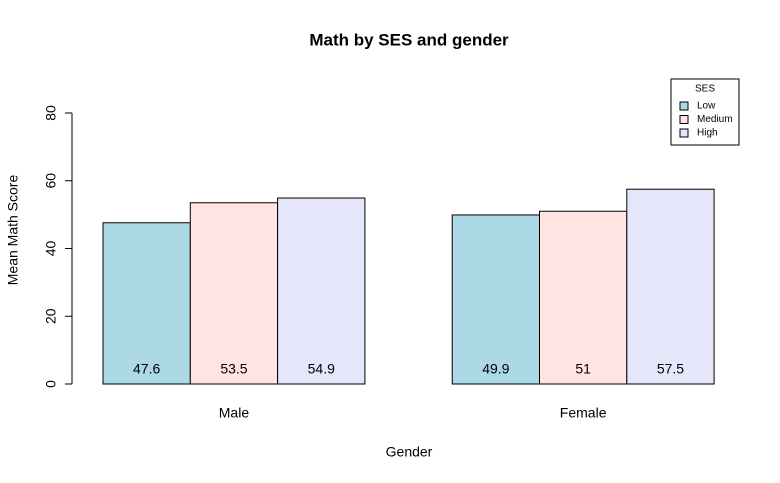 The height and width of the screenshot is (483, 780). What do you see at coordinates (234, 413) in the screenshot?
I see `x-tick-label: Male` at bounding box center [234, 413].